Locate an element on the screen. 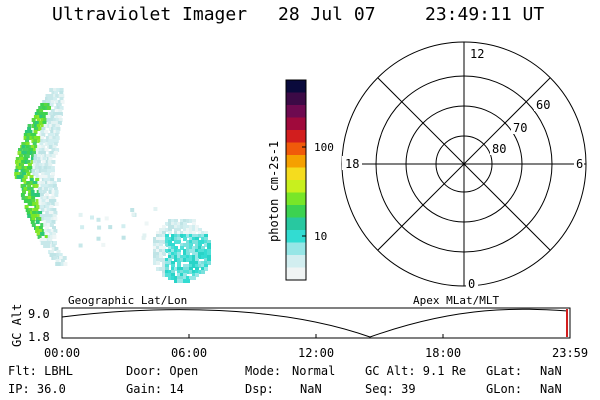  colorbar: 100 10 photon cm-2s-1 is located at coordinates (300, 180).